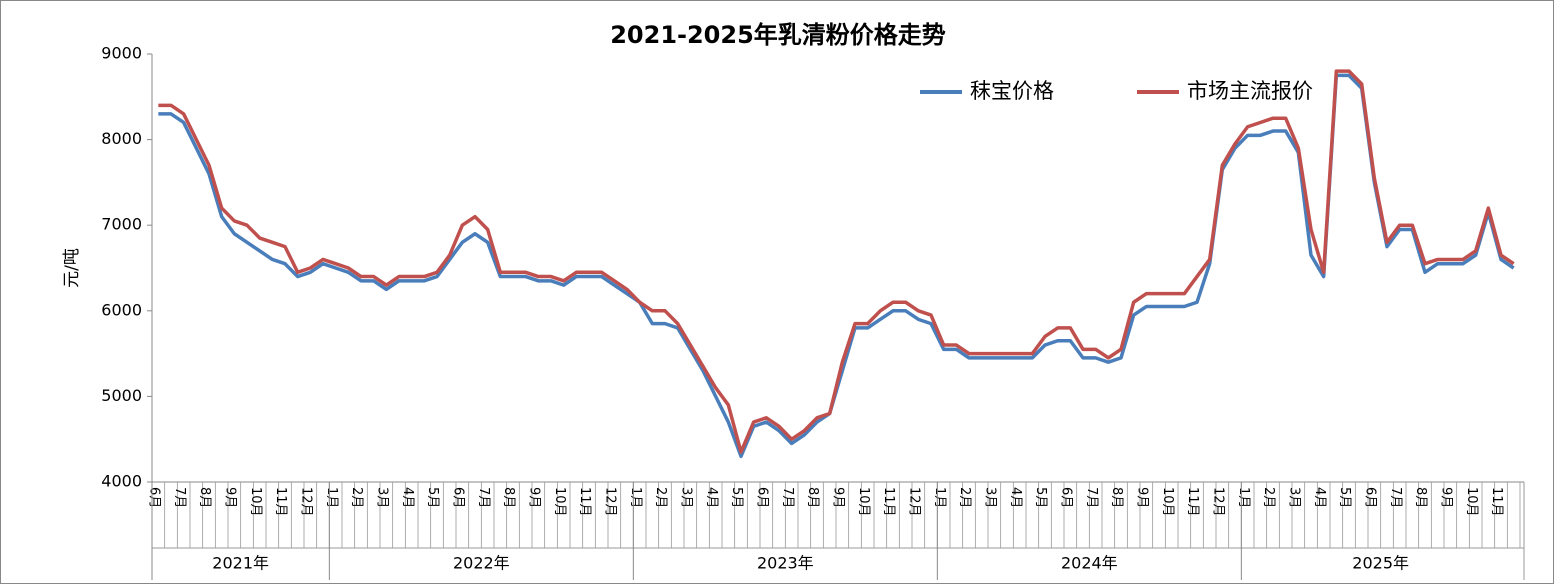 Image resolution: width=1555 pixels, height=585 pixels. What do you see at coordinates (1380, 563) in the screenshot?
I see `year-label: 2025年` at bounding box center [1380, 563].